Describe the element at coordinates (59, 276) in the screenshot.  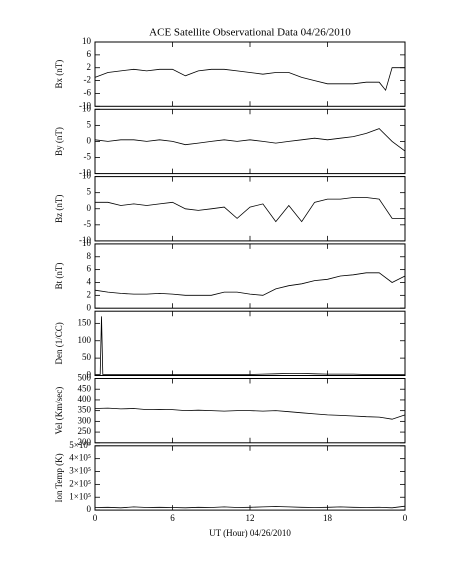
I see `y-axis-label: Bt (nT)` at that location.